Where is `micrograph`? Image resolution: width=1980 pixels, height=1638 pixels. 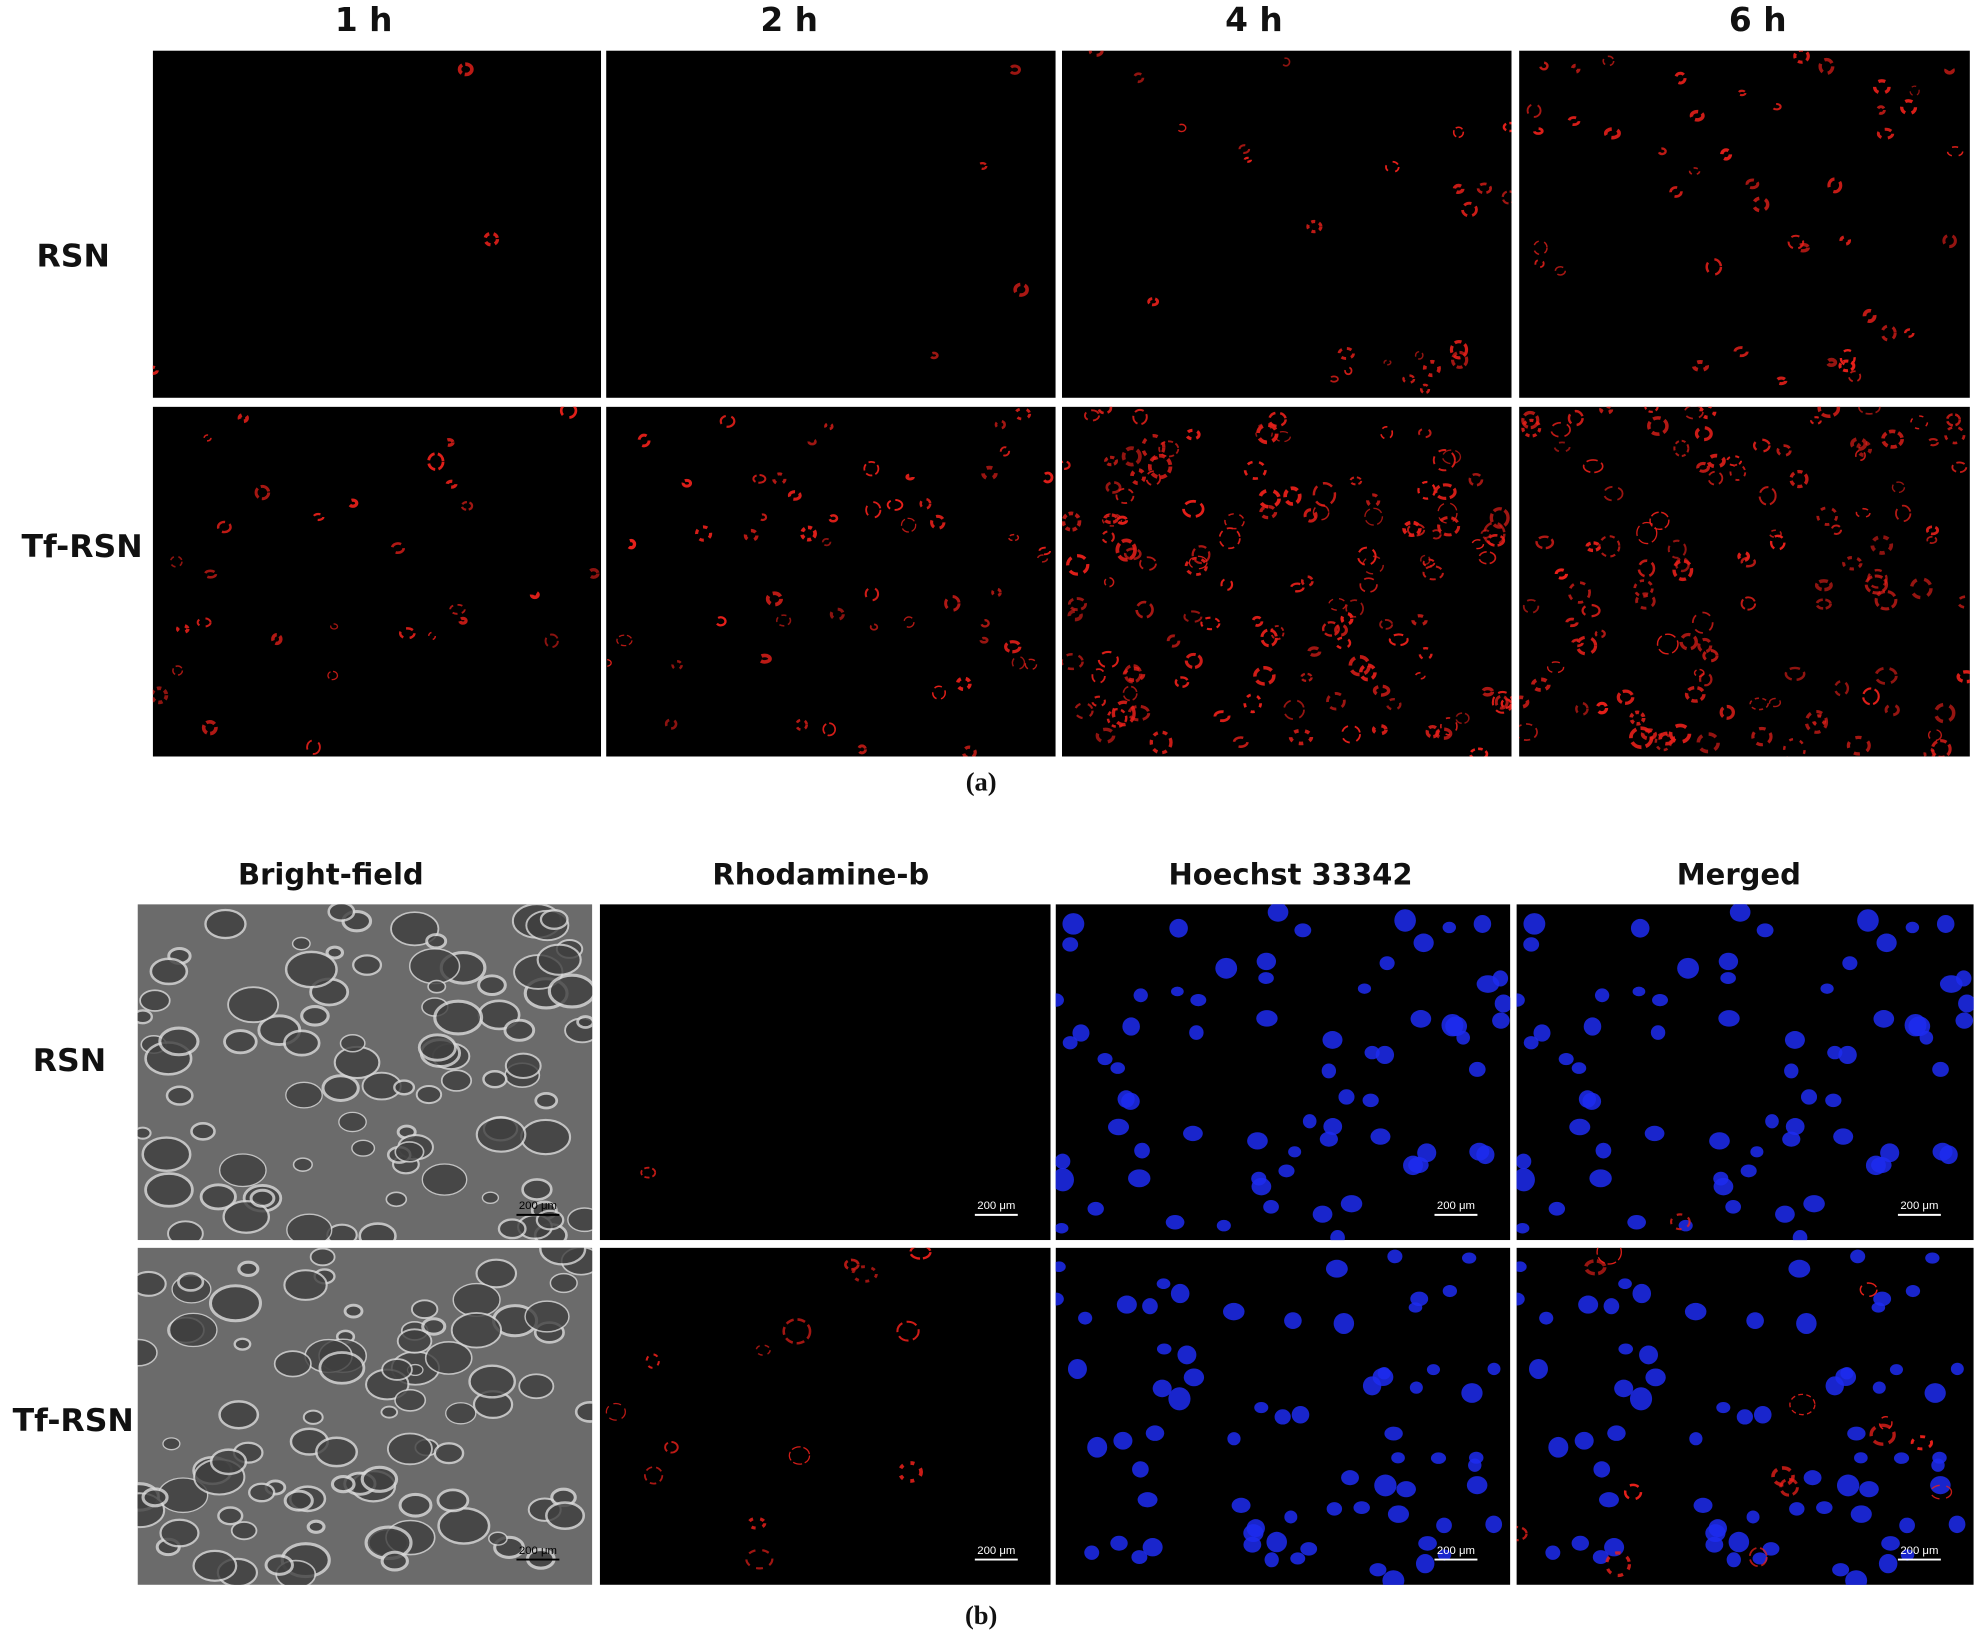
micrograph is located at coordinates (1744, 224).